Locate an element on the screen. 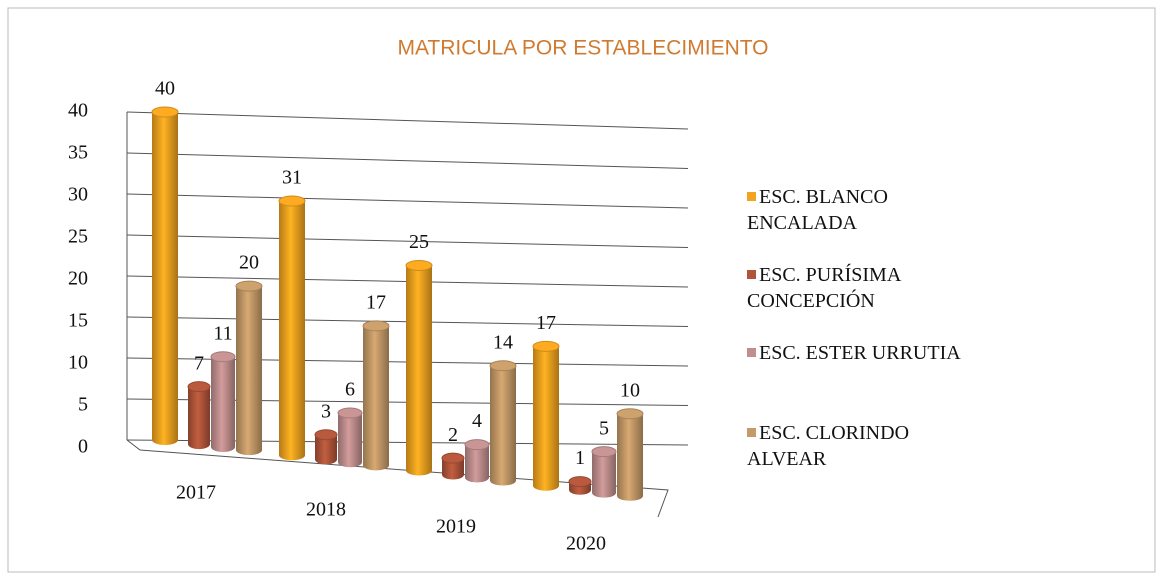 The image size is (1163, 580). legend-label: ESC. CLORINDO ALVEAR is located at coordinates (828, 446).